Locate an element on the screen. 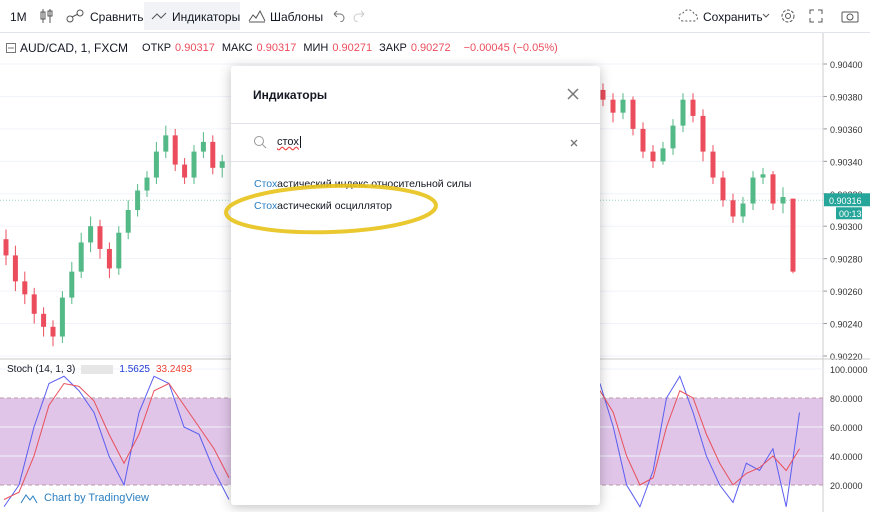  indicators-button: Индикаторы is located at coordinates (206, 17).